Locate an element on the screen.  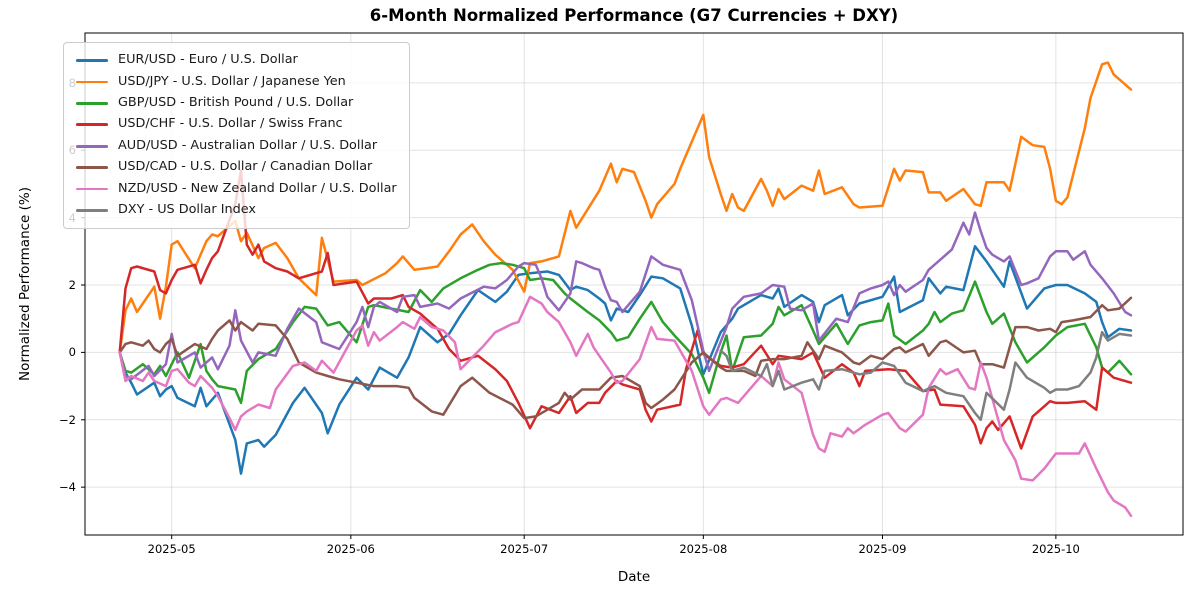
legend-item-USD-CHF: USD/CHF - U.S. Dollar / Swiss Franc is located at coordinates (235, 124).